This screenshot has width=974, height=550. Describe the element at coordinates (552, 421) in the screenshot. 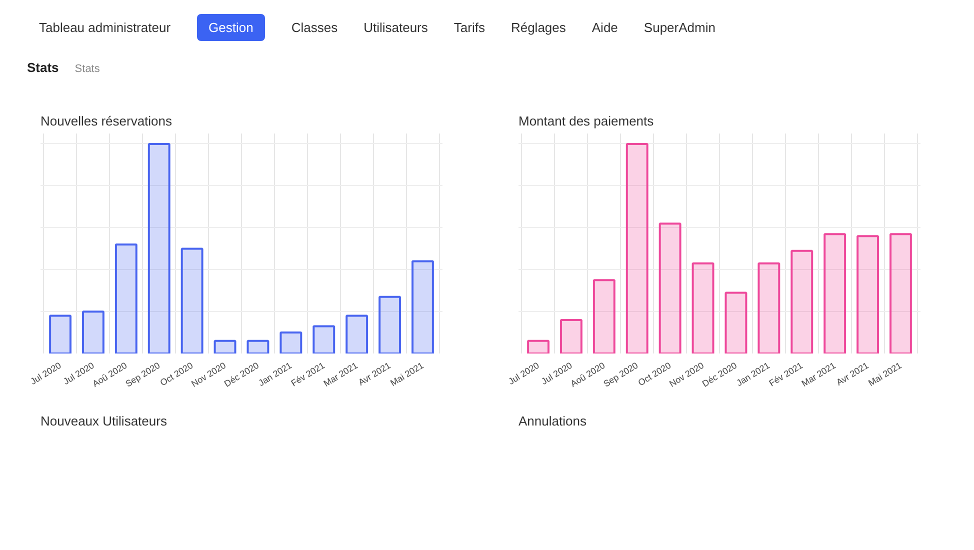

I see `text: Annulations` at that location.